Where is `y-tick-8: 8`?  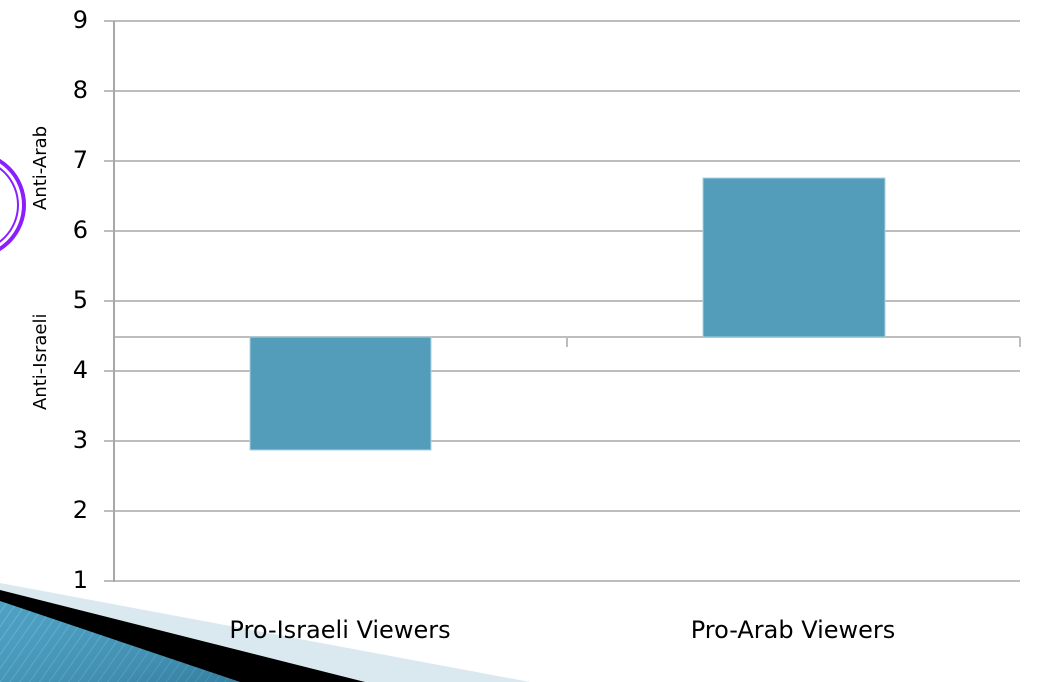 y-tick-8: 8 is located at coordinates (80, 90).